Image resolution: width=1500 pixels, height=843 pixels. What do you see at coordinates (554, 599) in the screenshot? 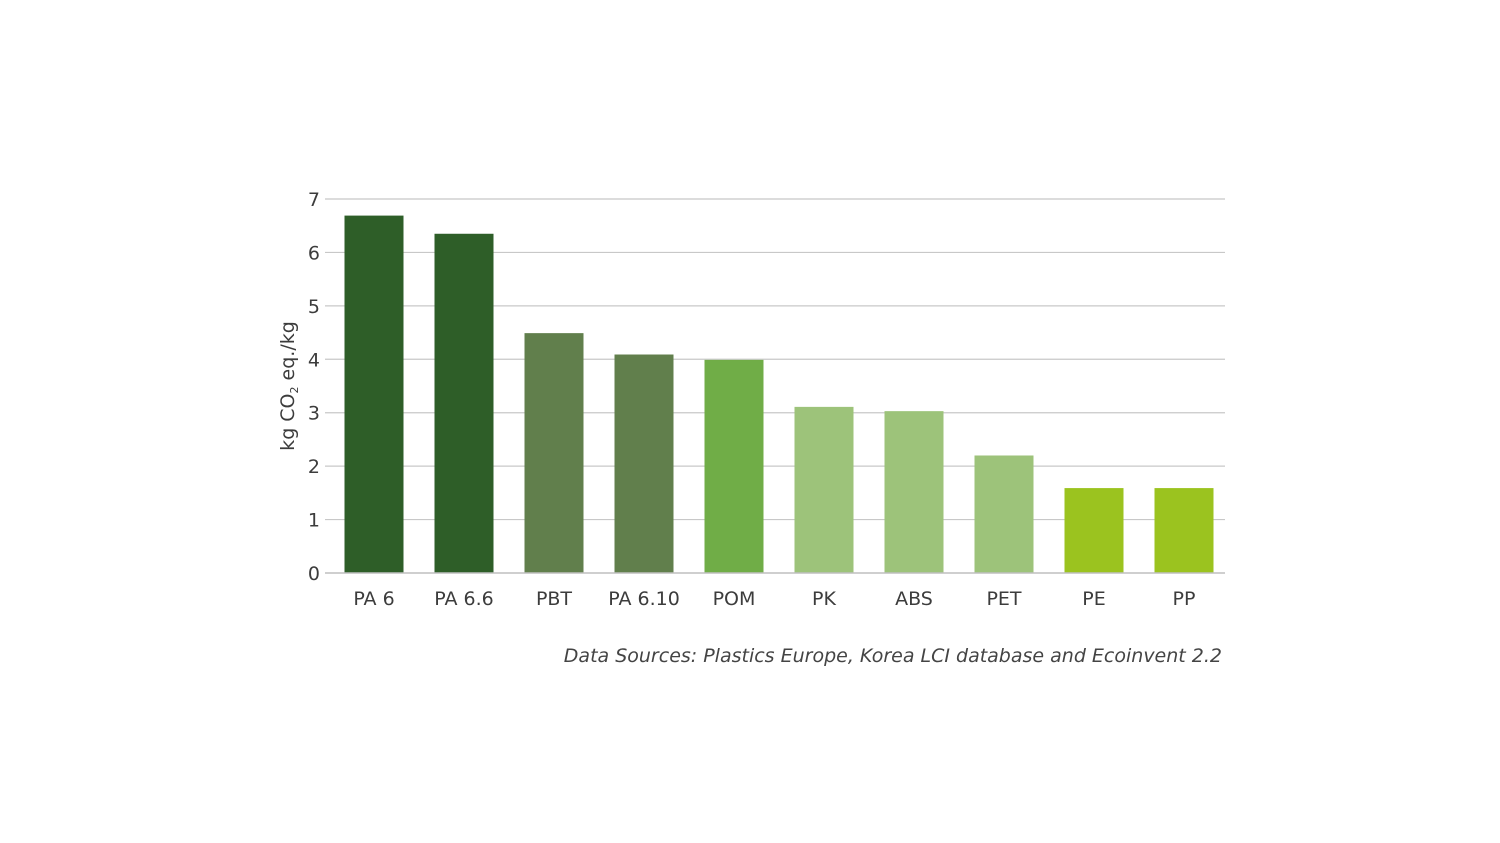
I see `x-tick-label: PBT` at bounding box center [554, 599].